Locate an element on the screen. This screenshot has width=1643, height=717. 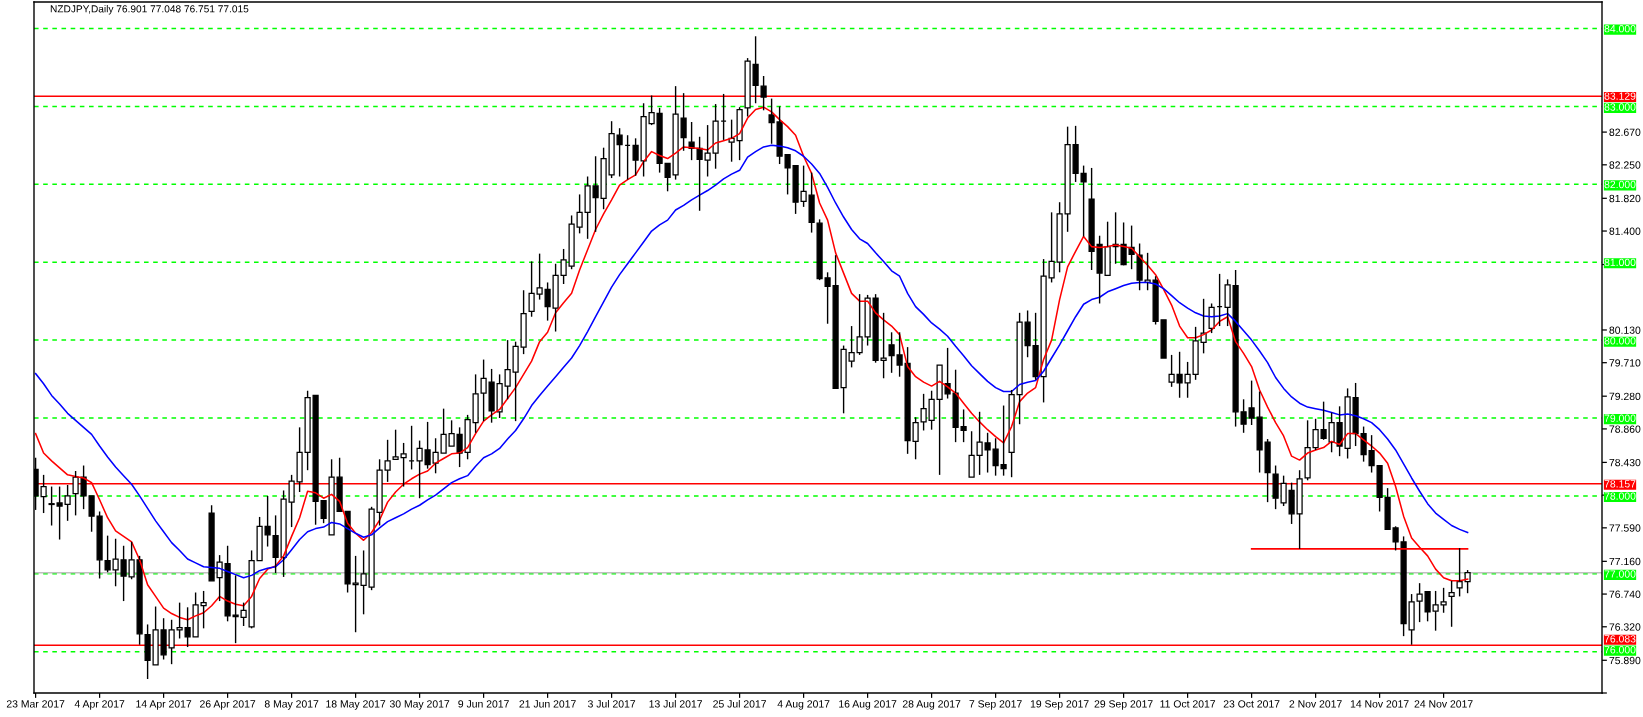
y-tick-label: 75.890 is located at coordinates (1625, 660).